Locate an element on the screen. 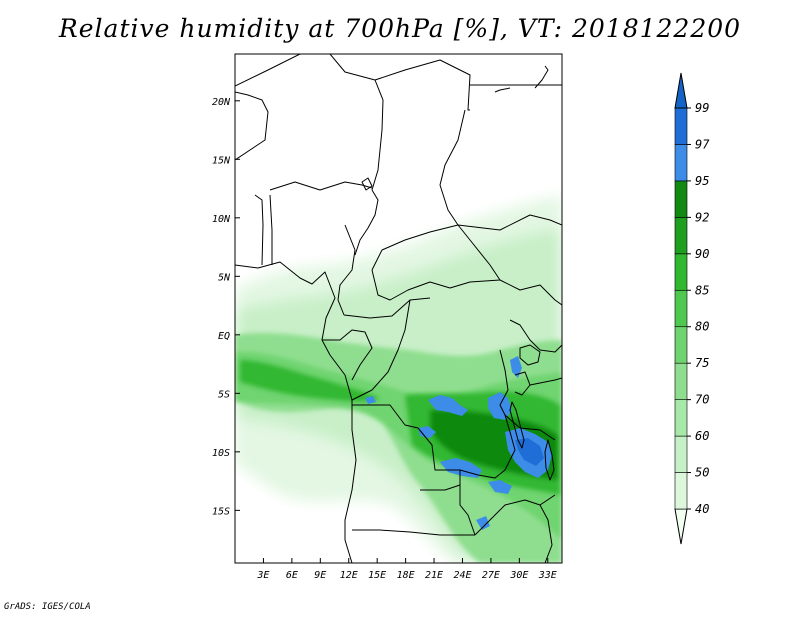 The height and width of the screenshot is (618, 800). humidity-core-west is located at coordinates (310, 381).